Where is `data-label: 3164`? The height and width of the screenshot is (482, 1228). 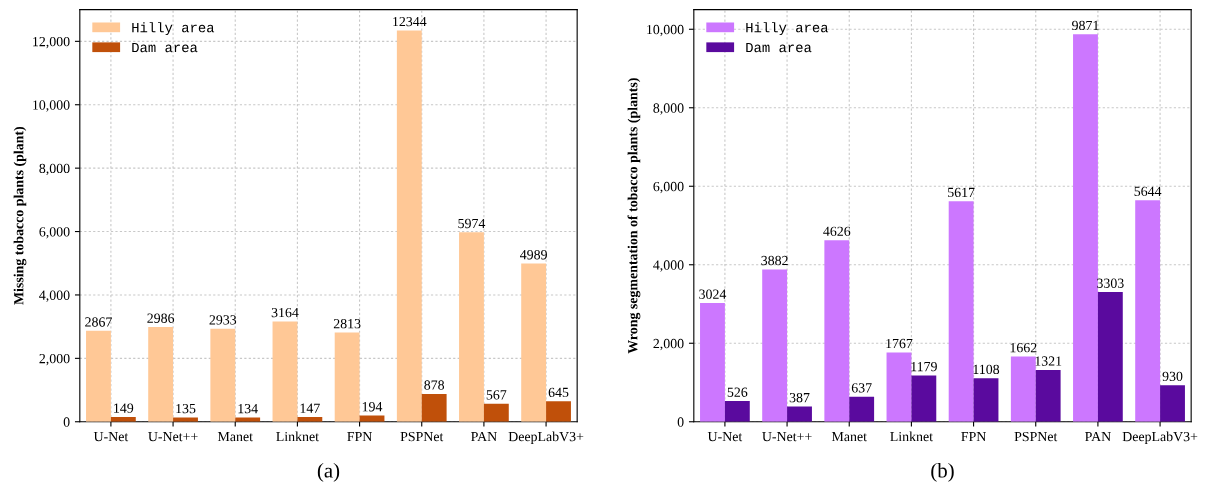
data-label: 3164 is located at coordinates (285, 312).